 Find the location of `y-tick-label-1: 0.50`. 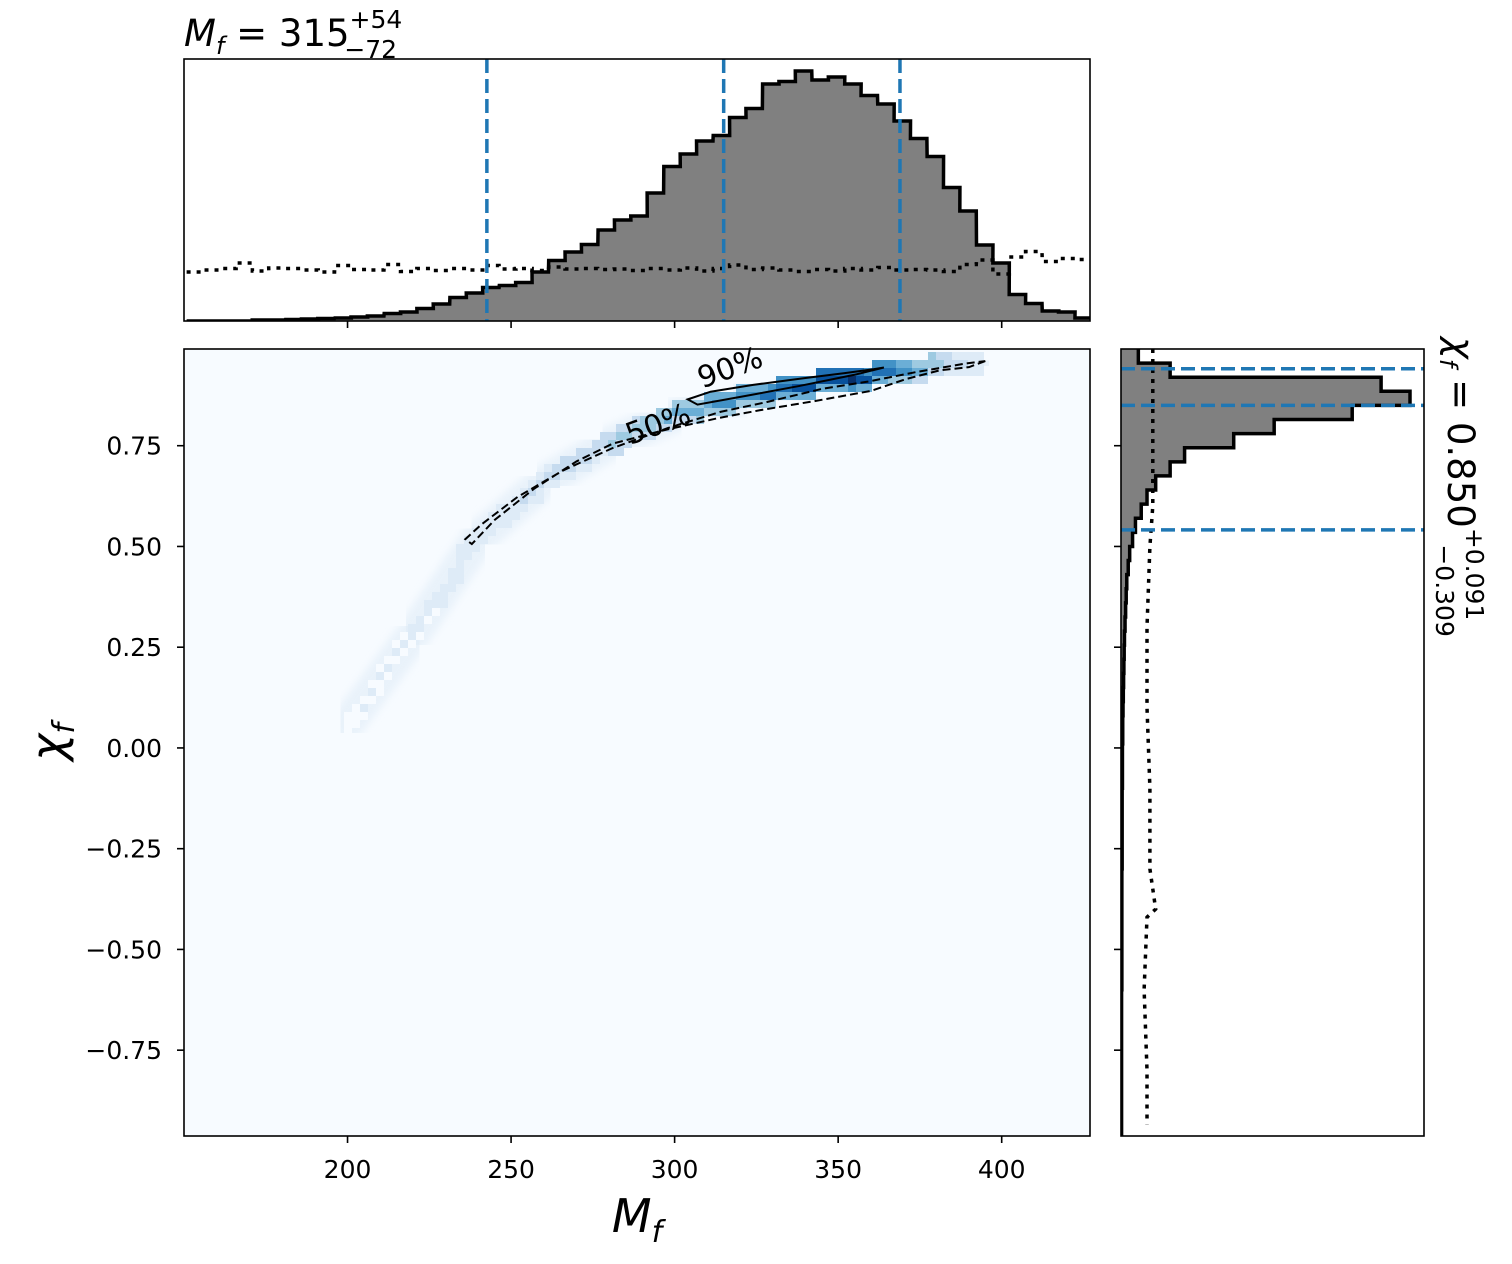

y-tick-label-1: 0.50 is located at coordinates (134, 546).